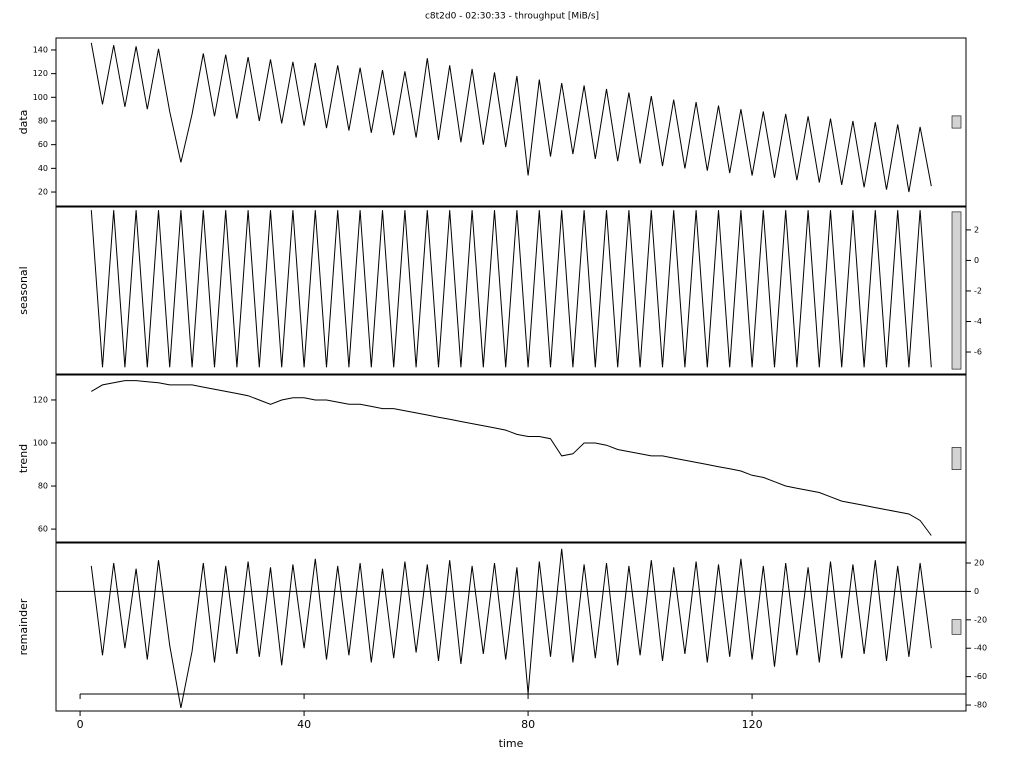  I want to click on y-tick-label: -80, so click(980, 705).